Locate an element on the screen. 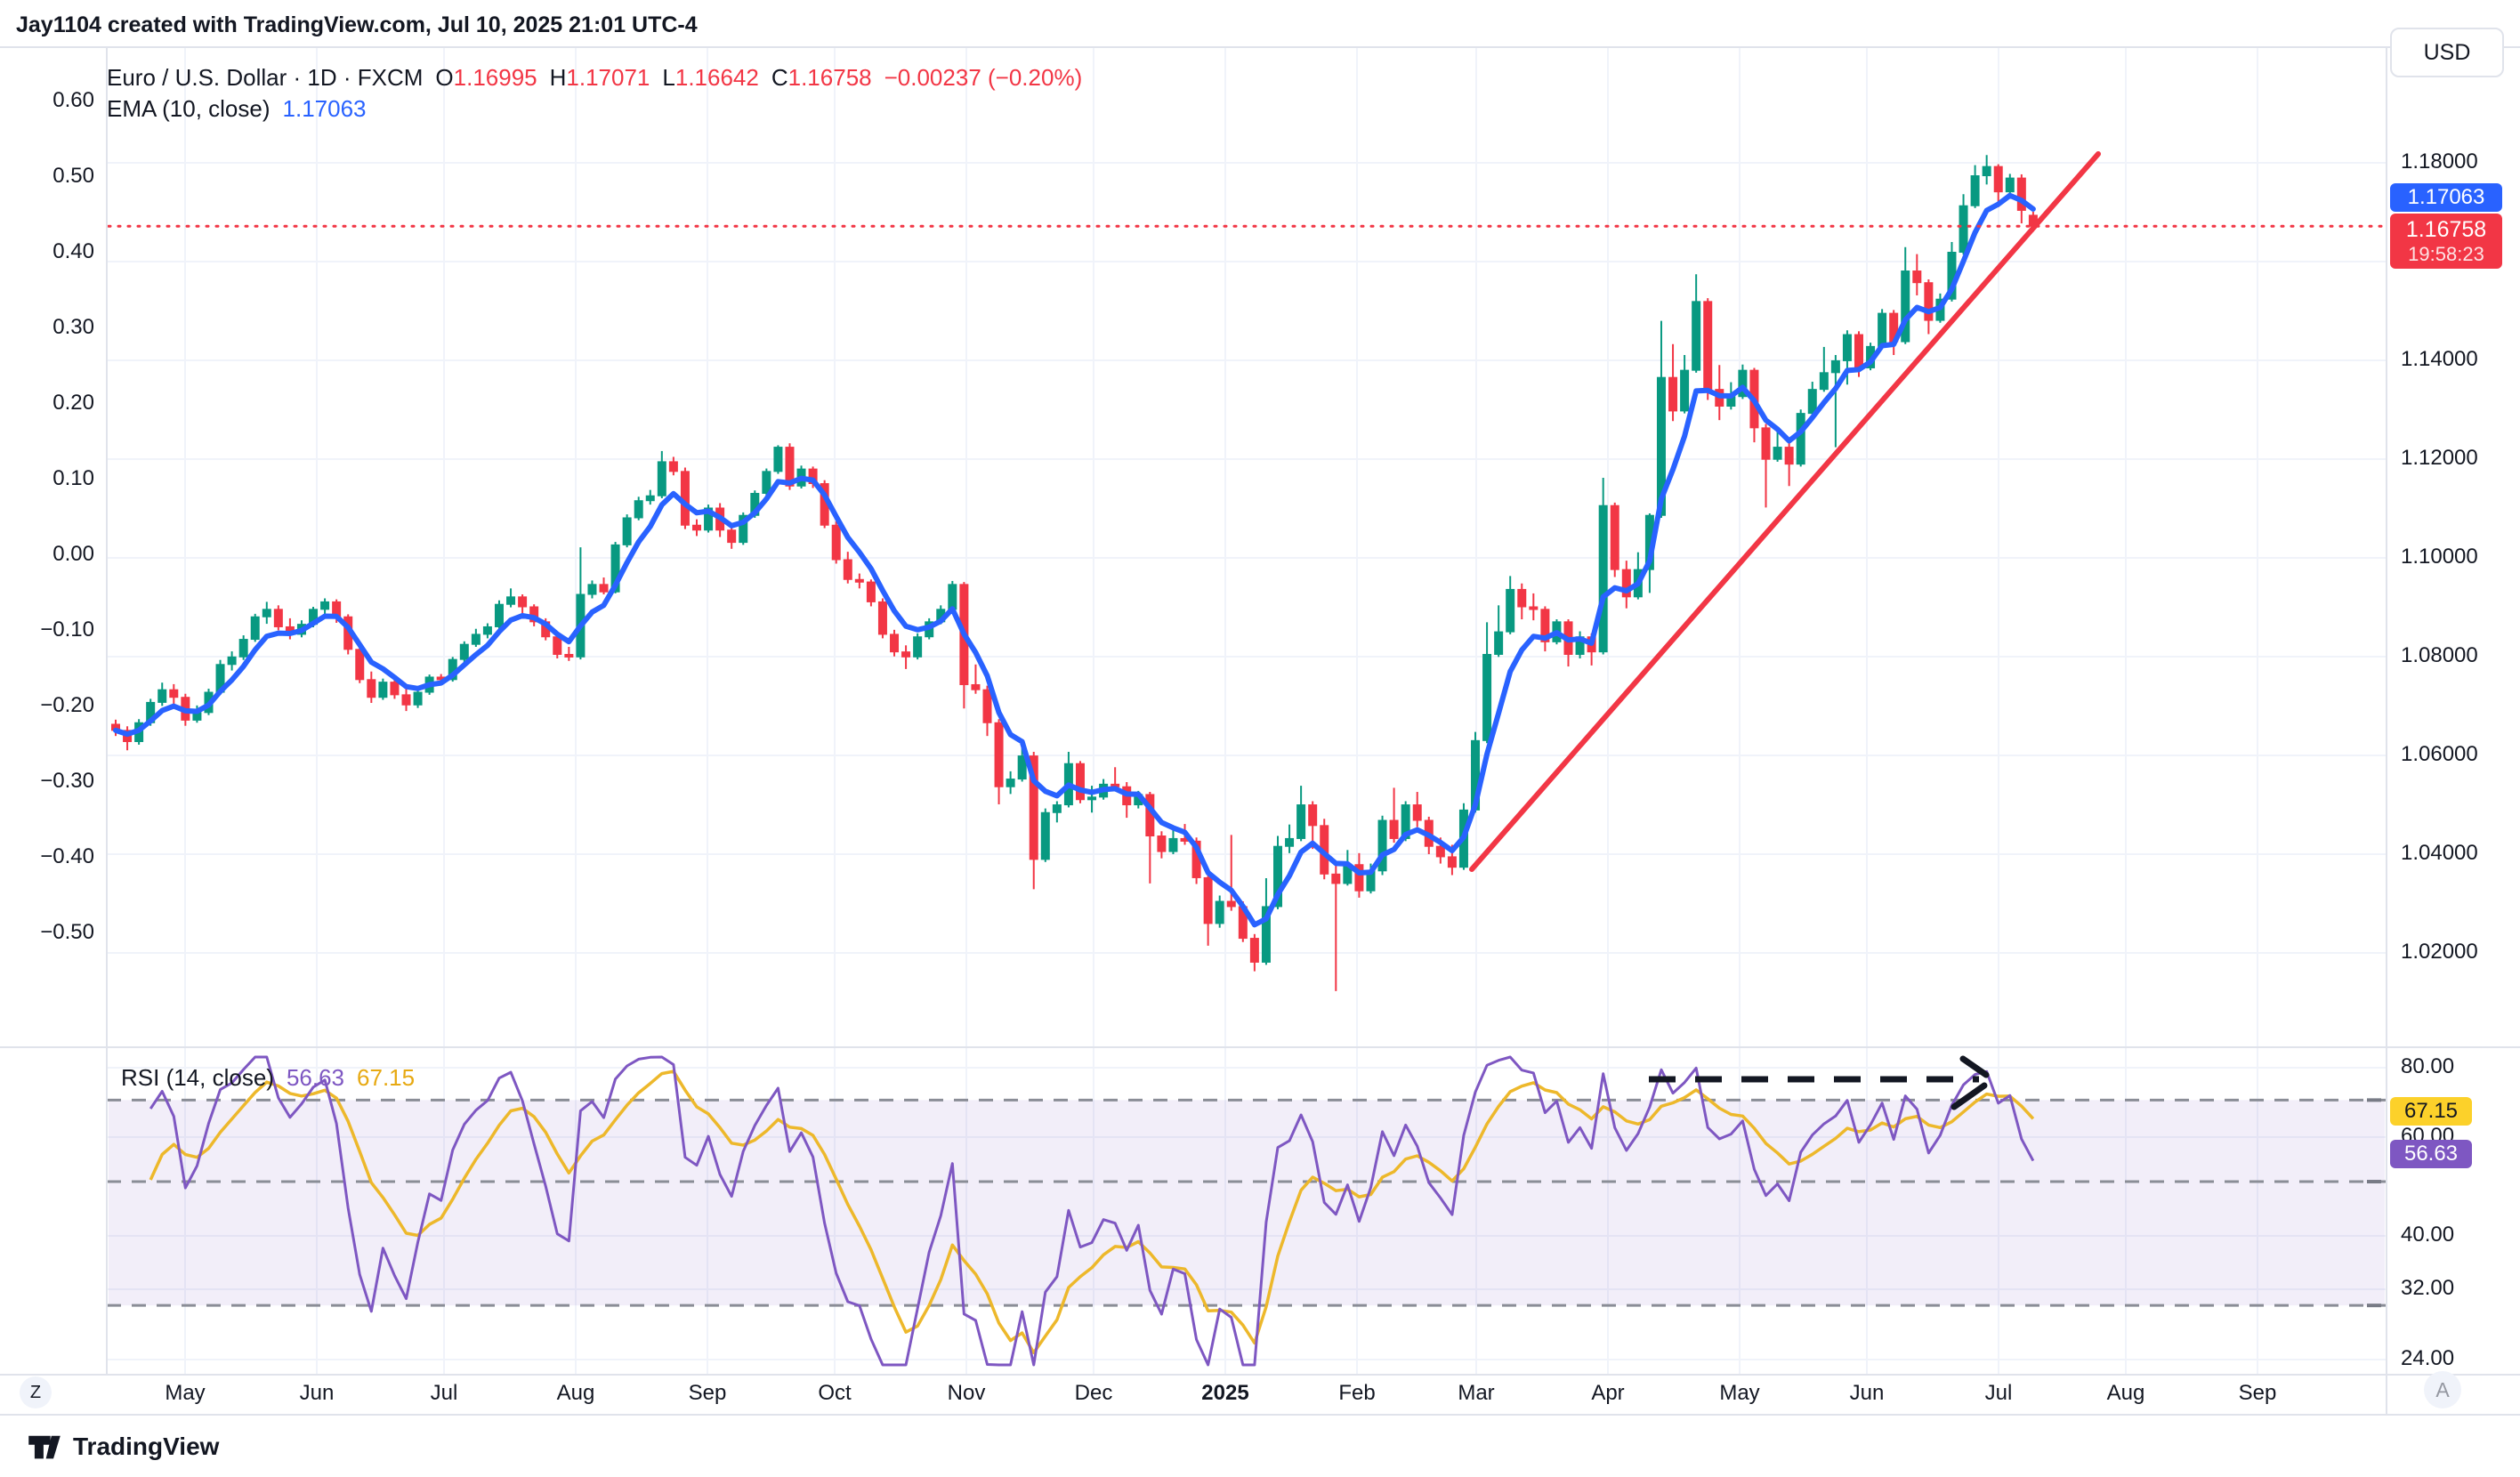  price-label: 1.10000 is located at coordinates (2439, 557).